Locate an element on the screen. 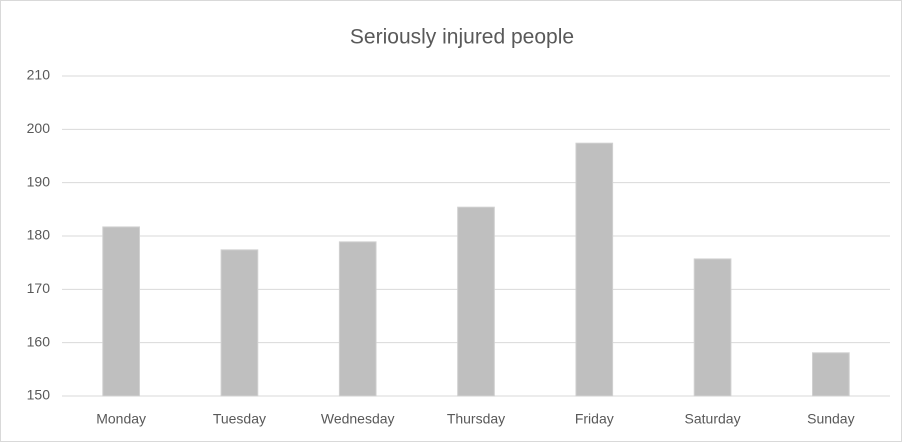 The width and height of the screenshot is (903, 443). x-tick-label: Saturday is located at coordinates (713, 419).